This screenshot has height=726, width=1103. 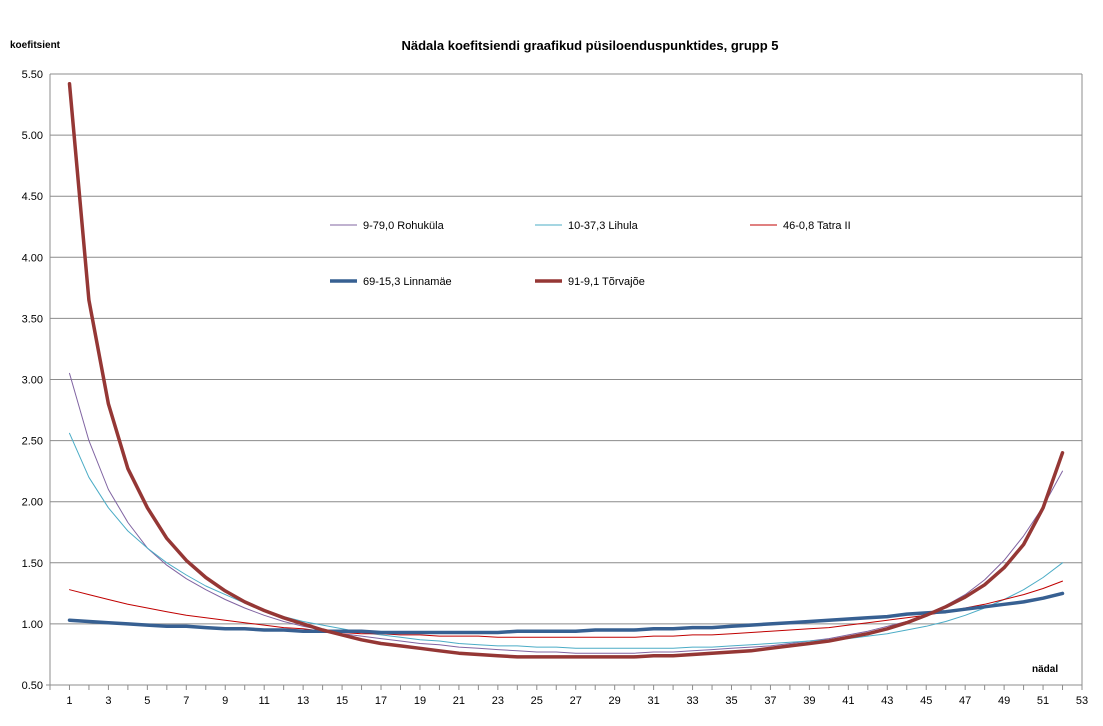 What do you see at coordinates (32, 197) in the screenshot?
I see `y-tick-label: 4.50` at bounding box center [32, 197].